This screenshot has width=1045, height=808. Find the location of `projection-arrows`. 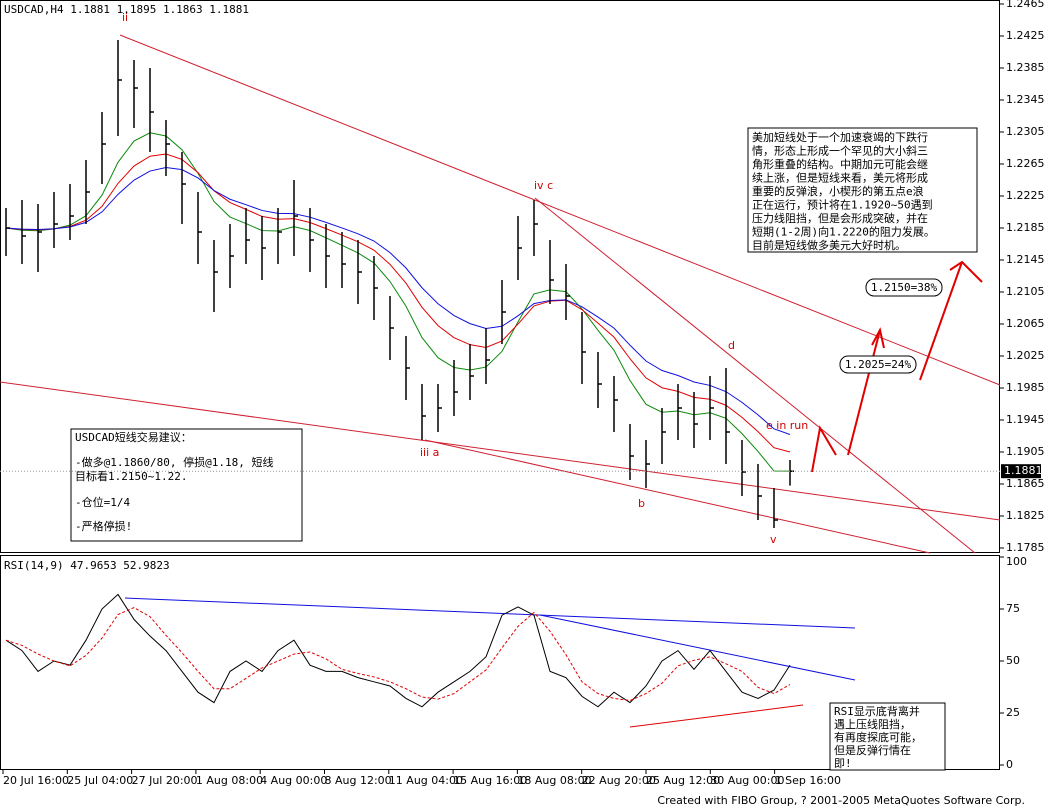

projection-arrows is located at coordinates (897, 366).